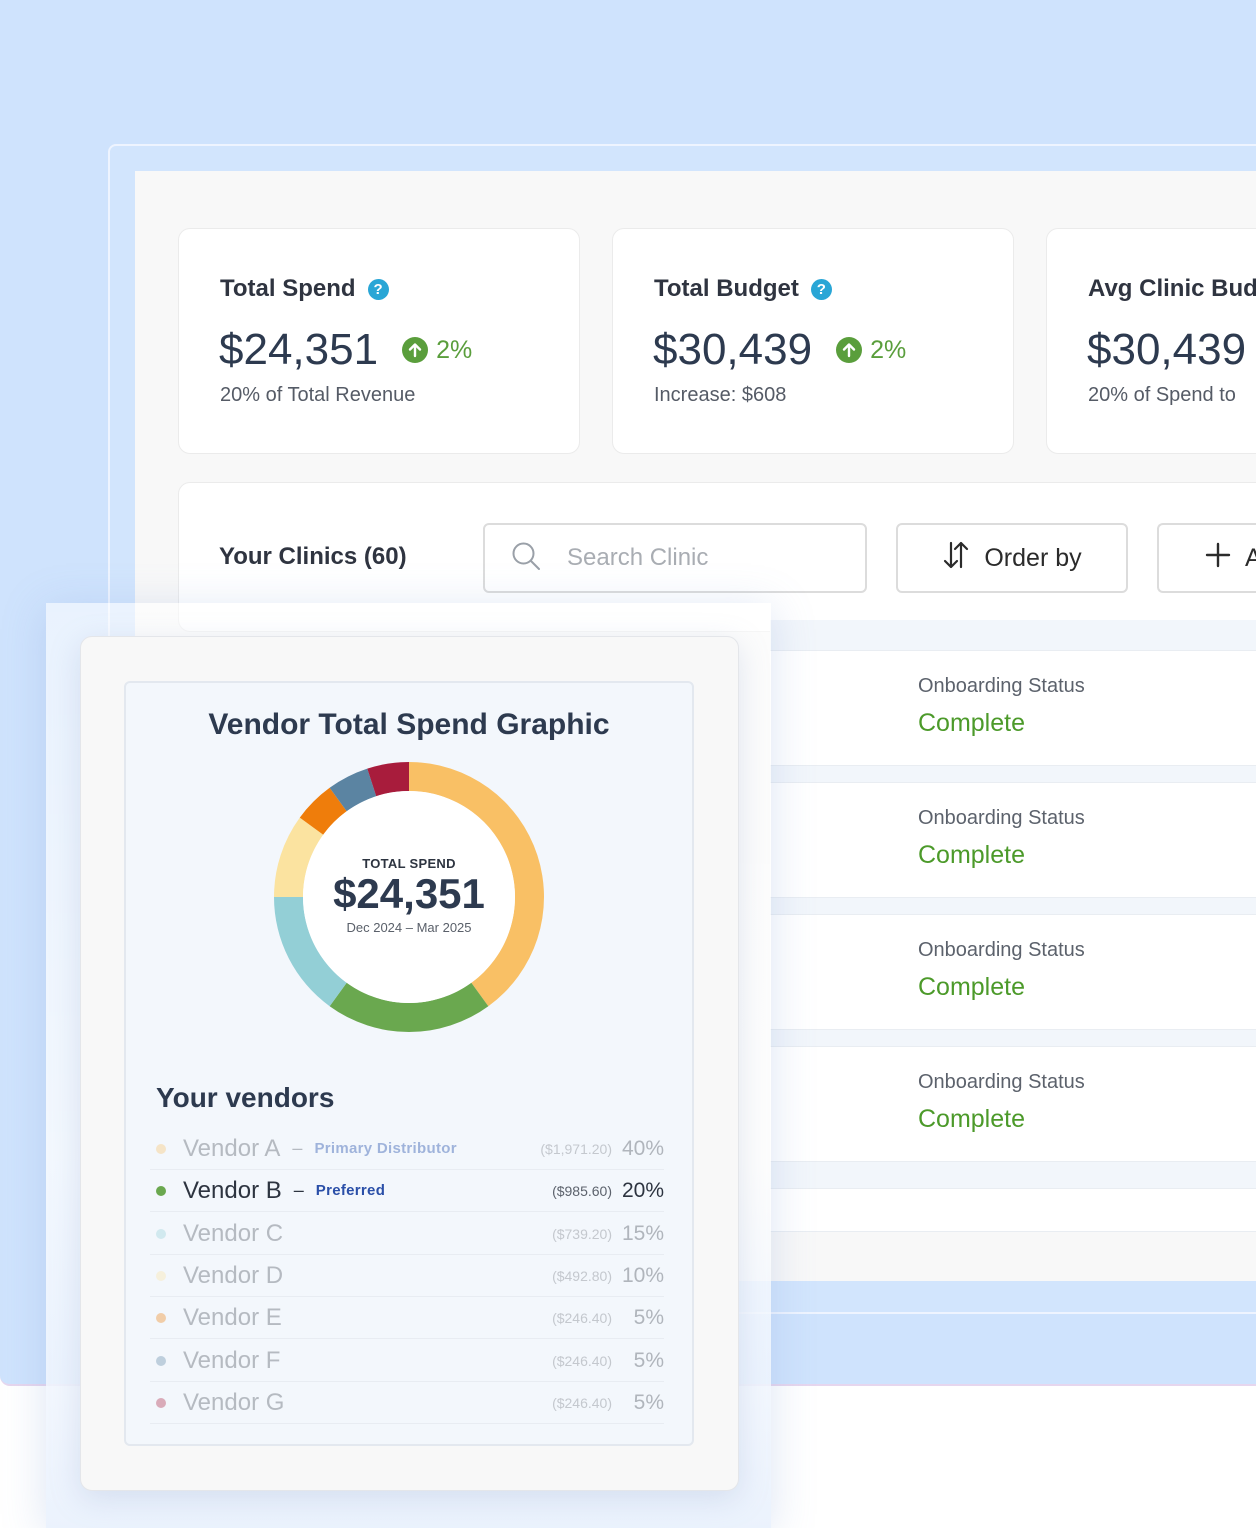 The image size is (1256, 1528). Describe the element at coordinates (576, 1148) in the screenshot. I see `vendor-amount: ($1,971.20)` at that location.